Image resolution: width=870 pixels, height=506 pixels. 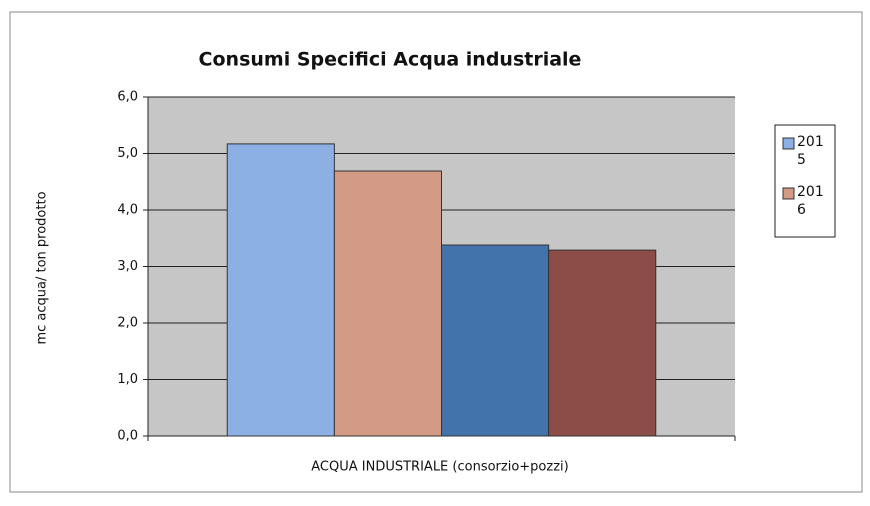 What do you see at coordinates (127, 153) in the screenshot?
I see `y-tick-label: 5,0` at bounding box center [127, 153].